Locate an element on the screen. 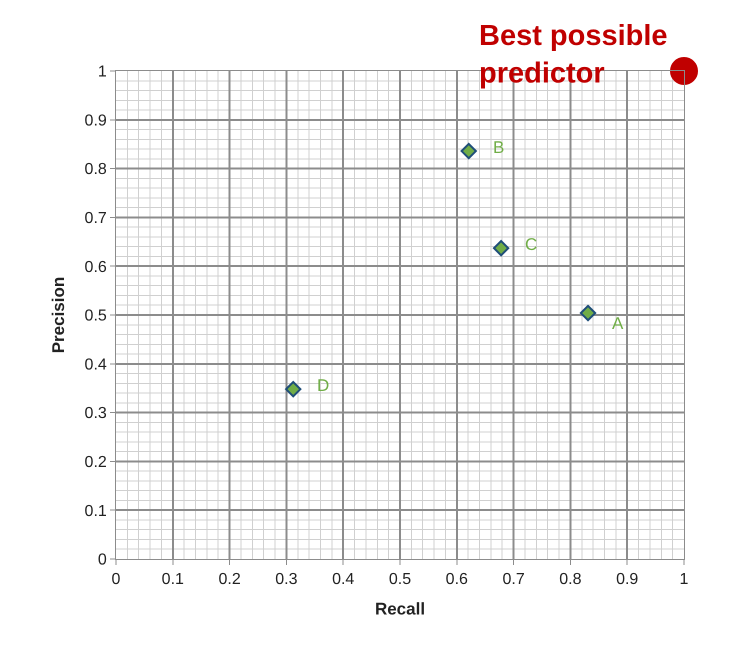  annotation: B is located at coordinates (498, 147).